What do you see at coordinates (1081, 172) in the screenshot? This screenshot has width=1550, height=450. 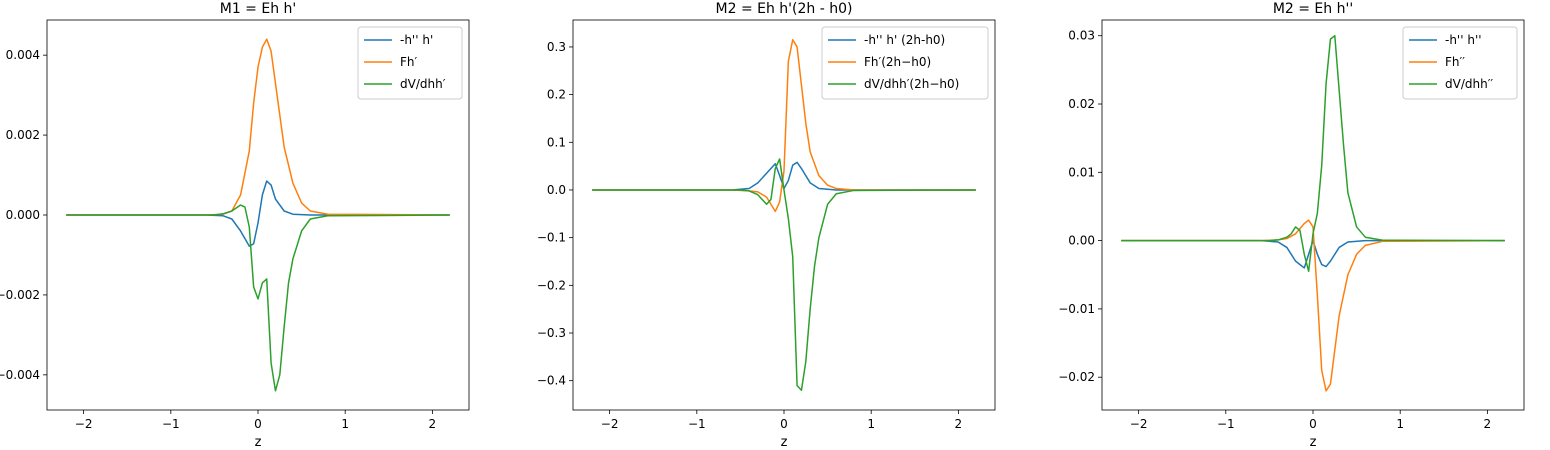 I see `y-tick-label: 0.01` at bounding box center [1081, 172].